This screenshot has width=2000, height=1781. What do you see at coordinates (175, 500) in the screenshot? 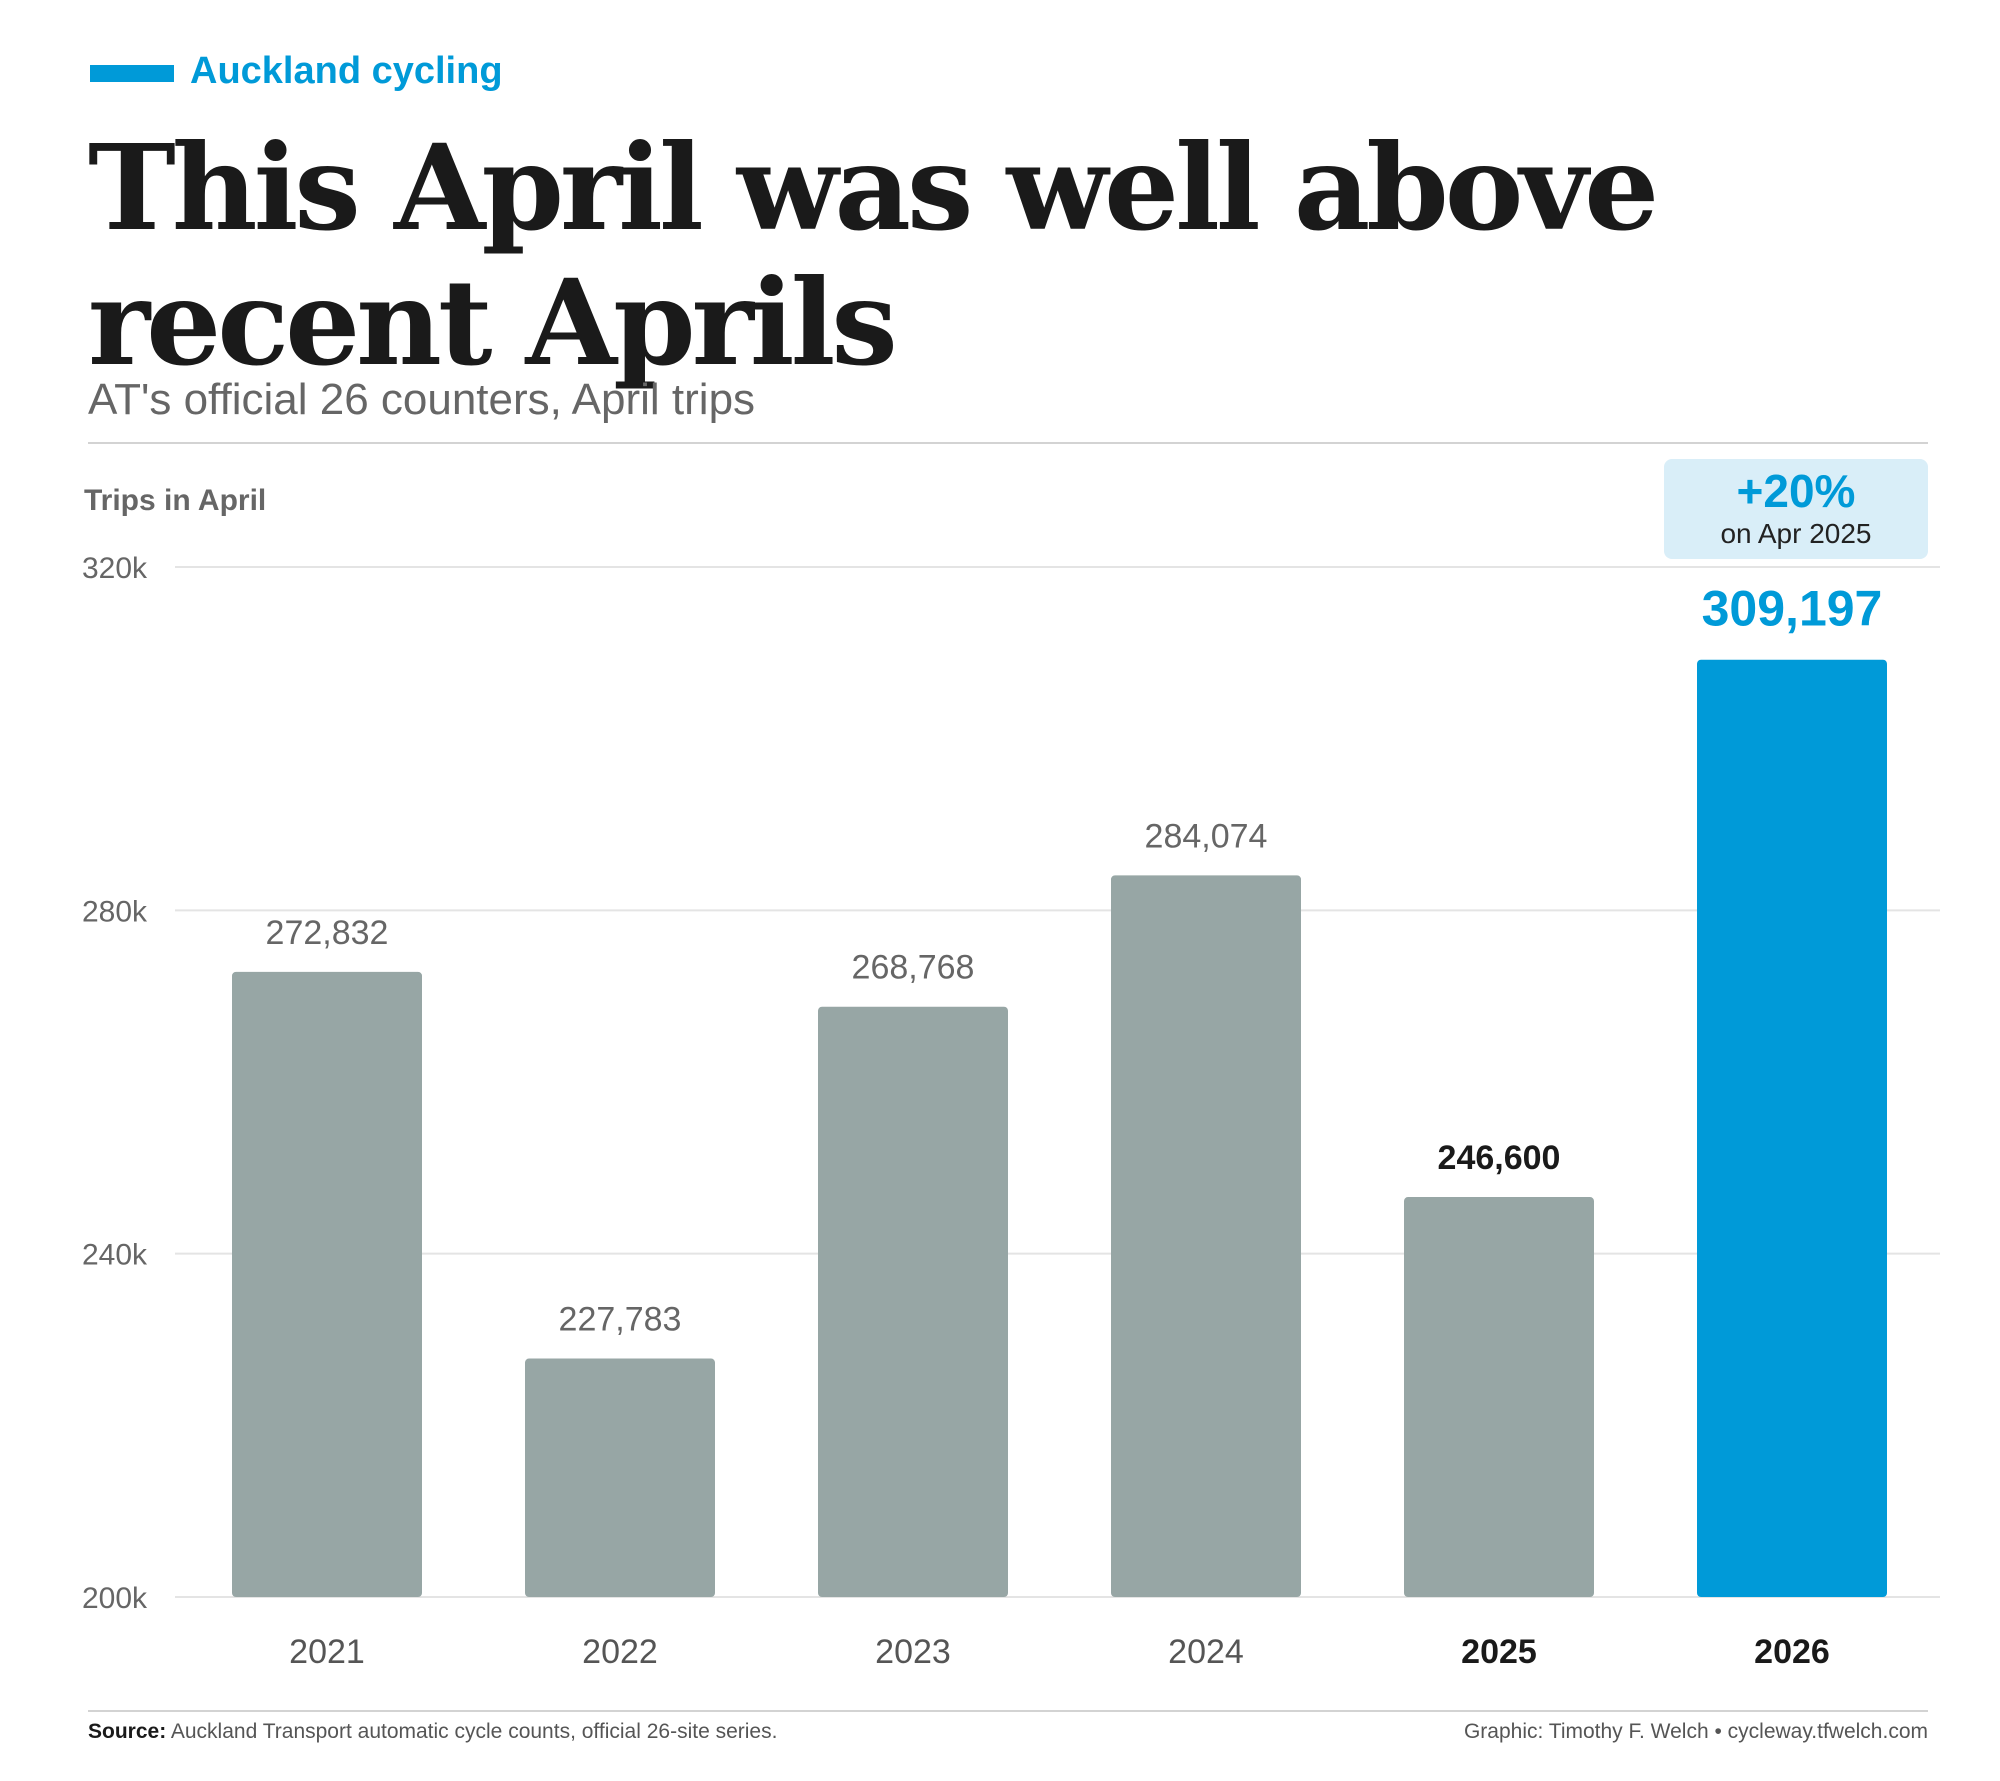
I see `y-axis-label: Trips in April` at bounding box center [175, 500].